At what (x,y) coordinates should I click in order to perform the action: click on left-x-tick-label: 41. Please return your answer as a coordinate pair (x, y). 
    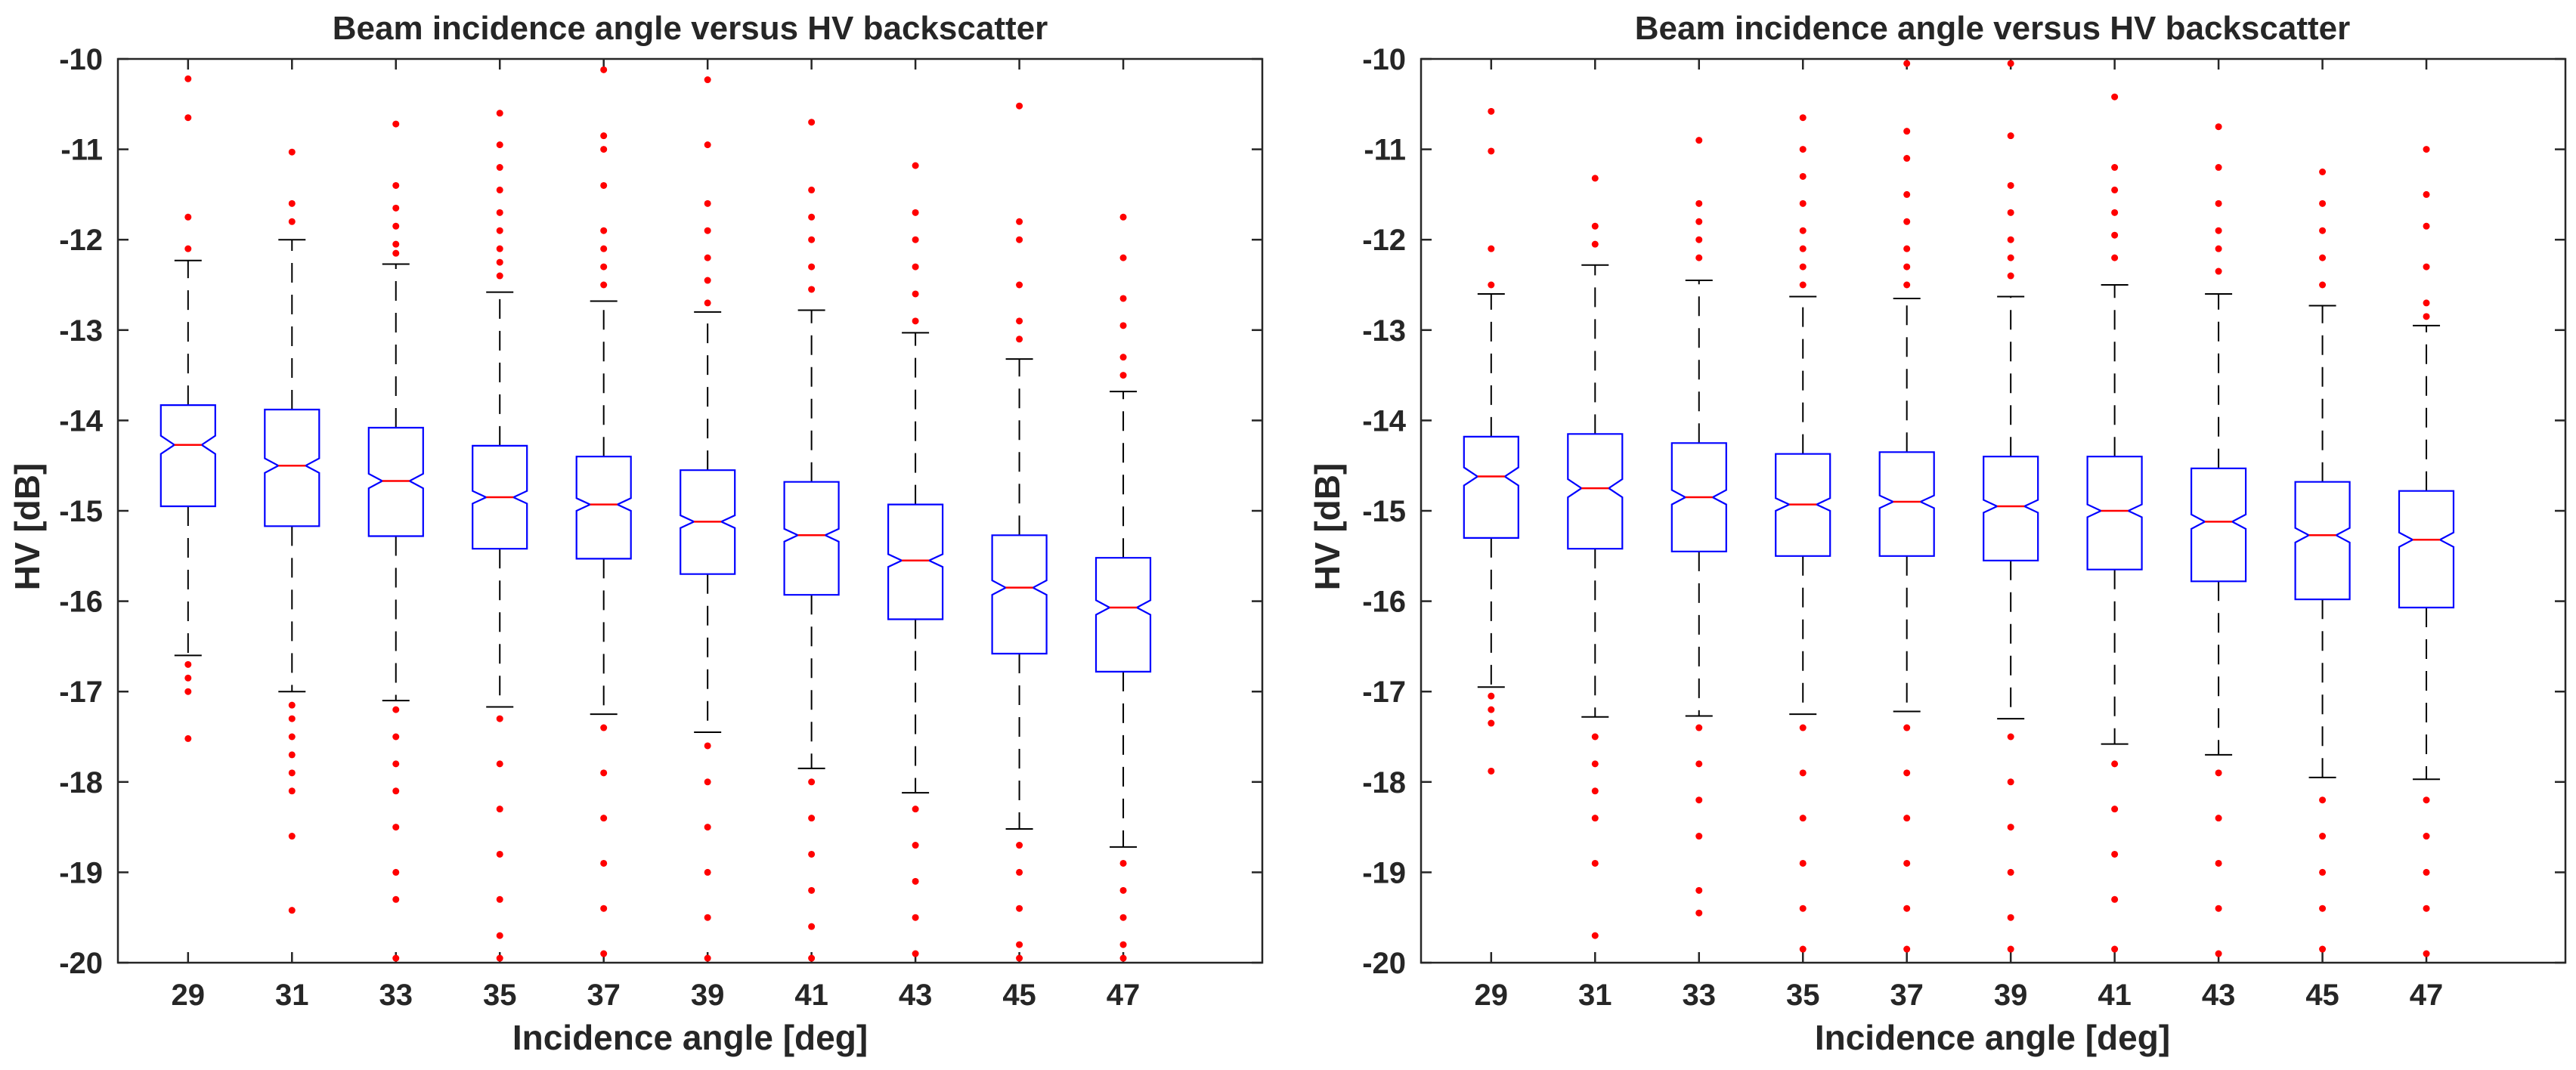
    Looking at the image, I should click on (811, 996).